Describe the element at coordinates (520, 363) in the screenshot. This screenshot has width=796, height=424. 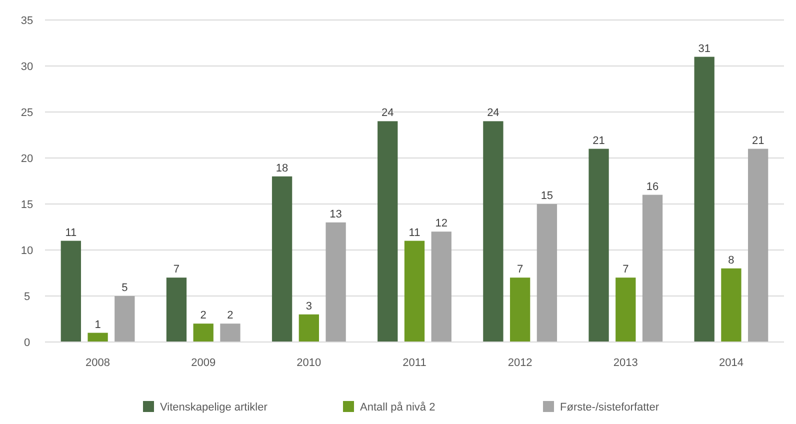
I see `x-tick-label: 2012` at that location.